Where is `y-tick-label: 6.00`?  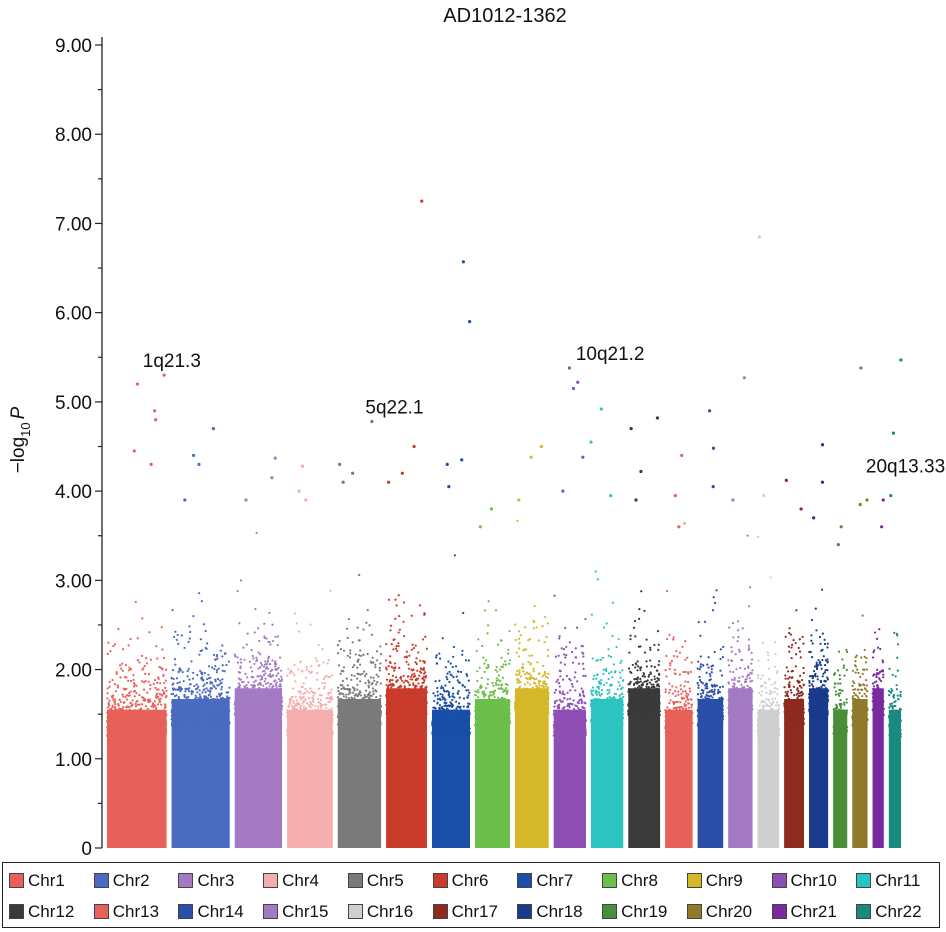 y-tick-label: 6.00 is located at coordinates (73, 314).